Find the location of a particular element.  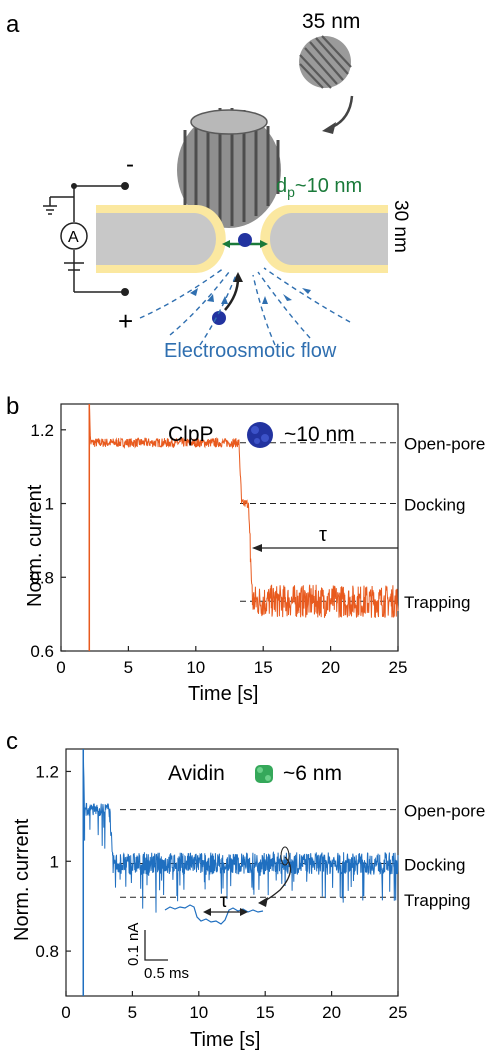

panel-b-size-label: ~10 nm is located at coordinates (319, 434).